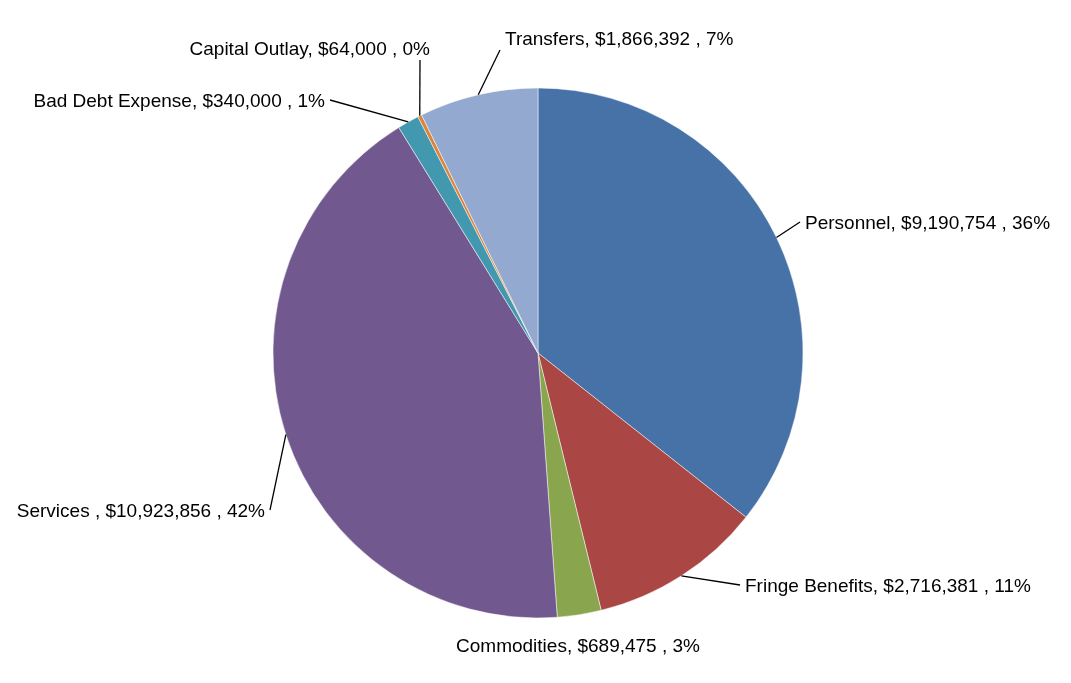 The image size is (1071, 683). Describe the element at coordinates (619, 38) in the screenshot. I see `slice-label: Transfers, $1,866,392 , 7%` at that location.